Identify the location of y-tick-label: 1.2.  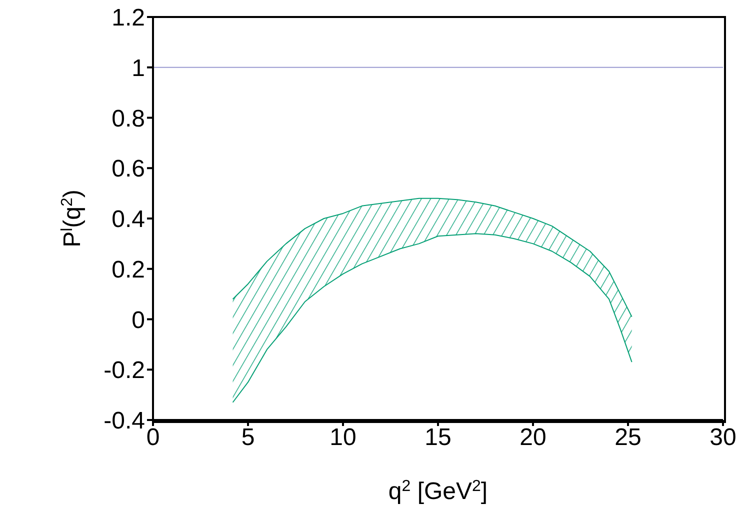
(128, 18).